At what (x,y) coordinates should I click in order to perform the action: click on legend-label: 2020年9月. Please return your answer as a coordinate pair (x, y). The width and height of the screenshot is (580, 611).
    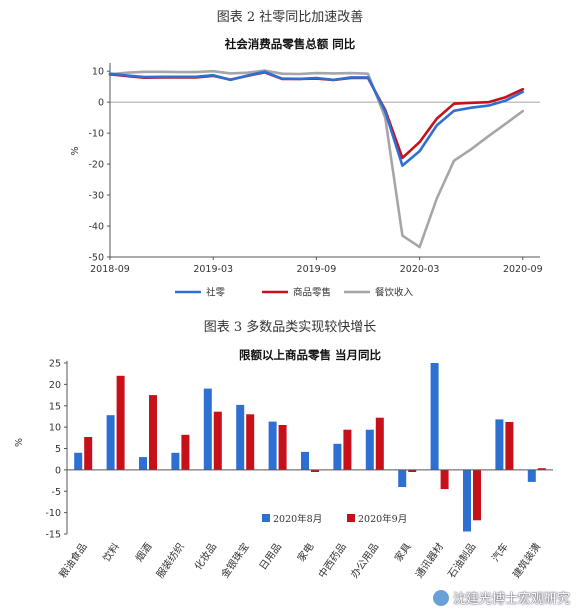
    Looking at the image, I should click on (382, 519).